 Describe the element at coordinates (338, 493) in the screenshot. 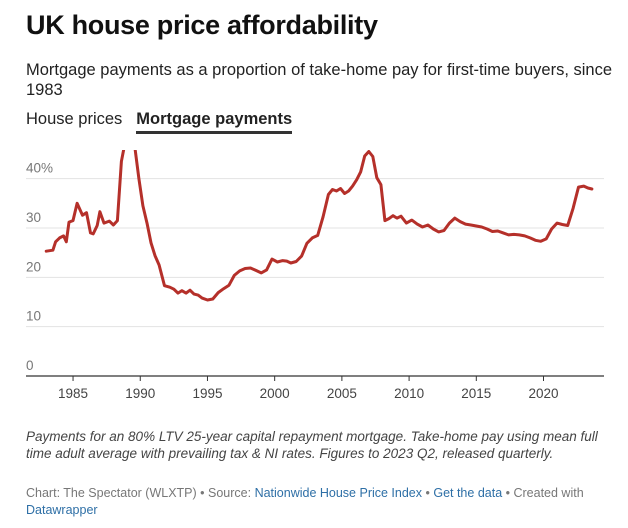

I see `source-link: Nationwide House Price Index` at that location.